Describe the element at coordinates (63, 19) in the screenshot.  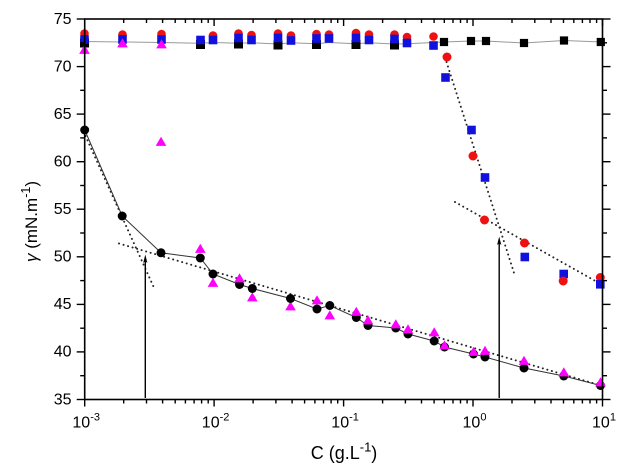
I see `svg-text: 75` at that location.